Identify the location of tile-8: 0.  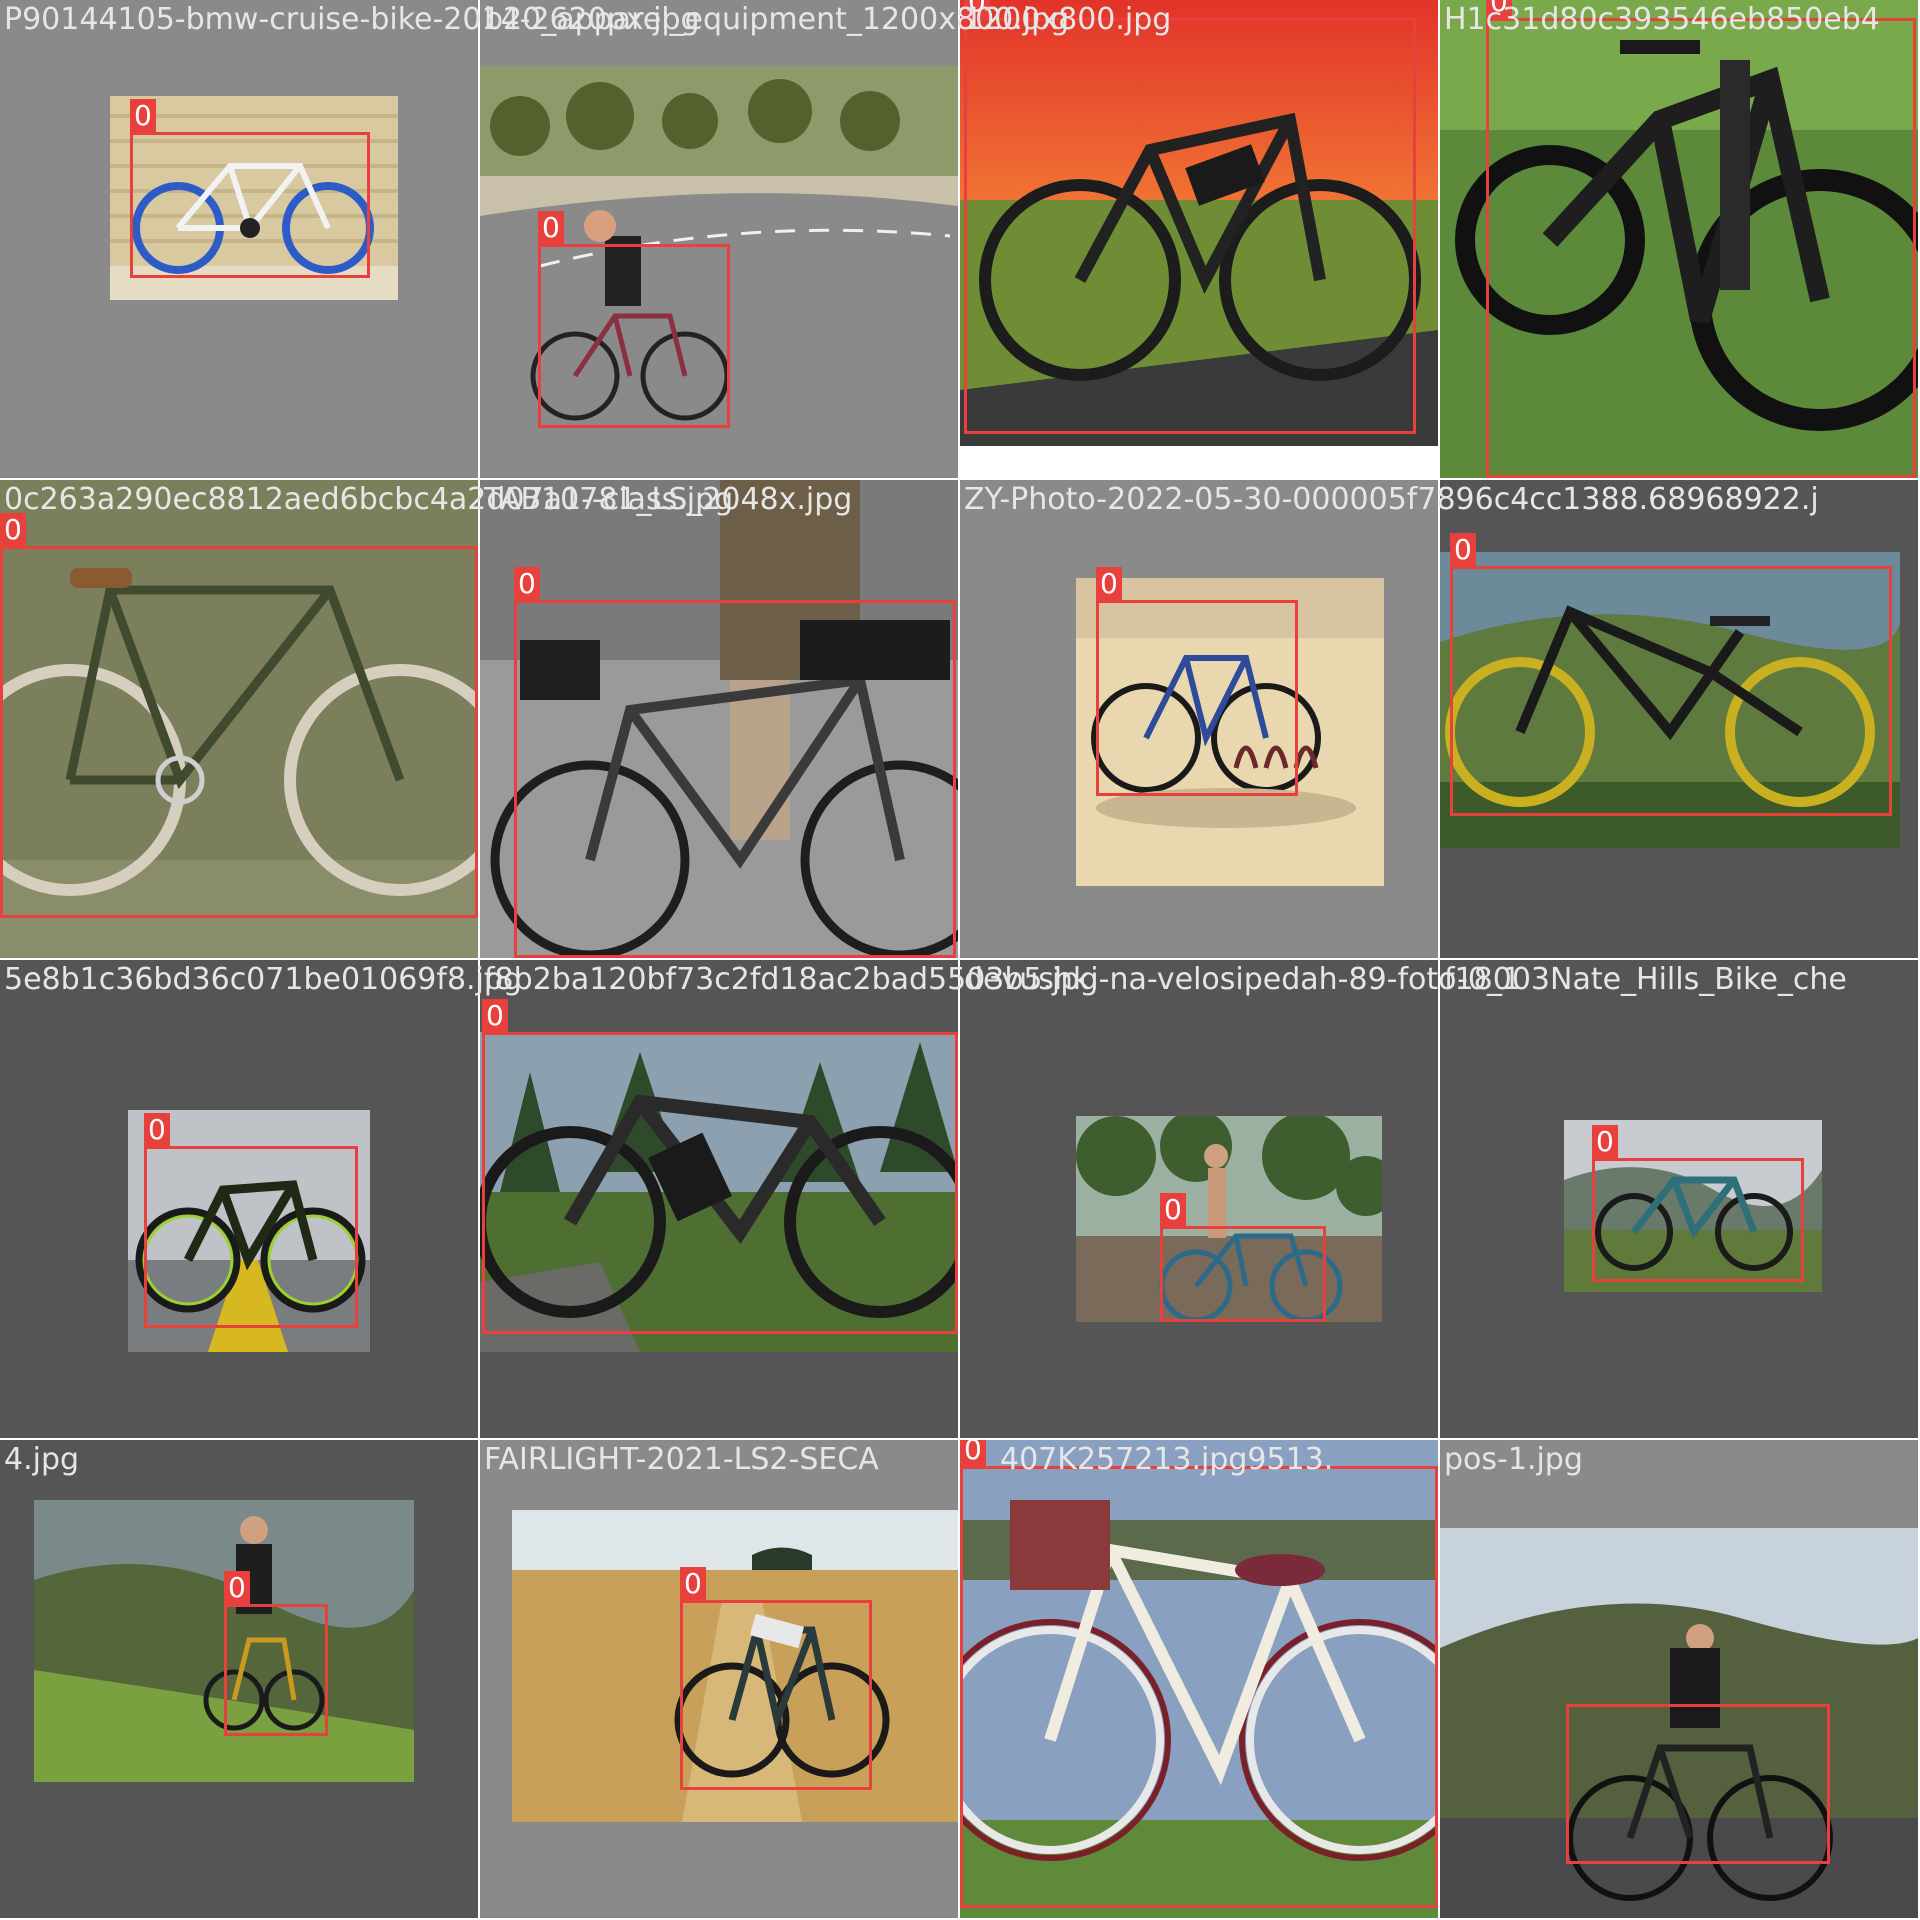
(1679, 719).